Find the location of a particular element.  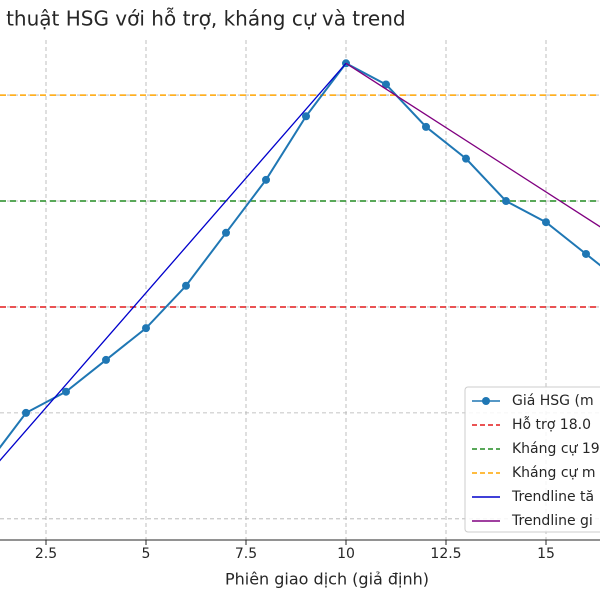

legend-label: Kháng cự 19 is located at coordinates (556, 449).